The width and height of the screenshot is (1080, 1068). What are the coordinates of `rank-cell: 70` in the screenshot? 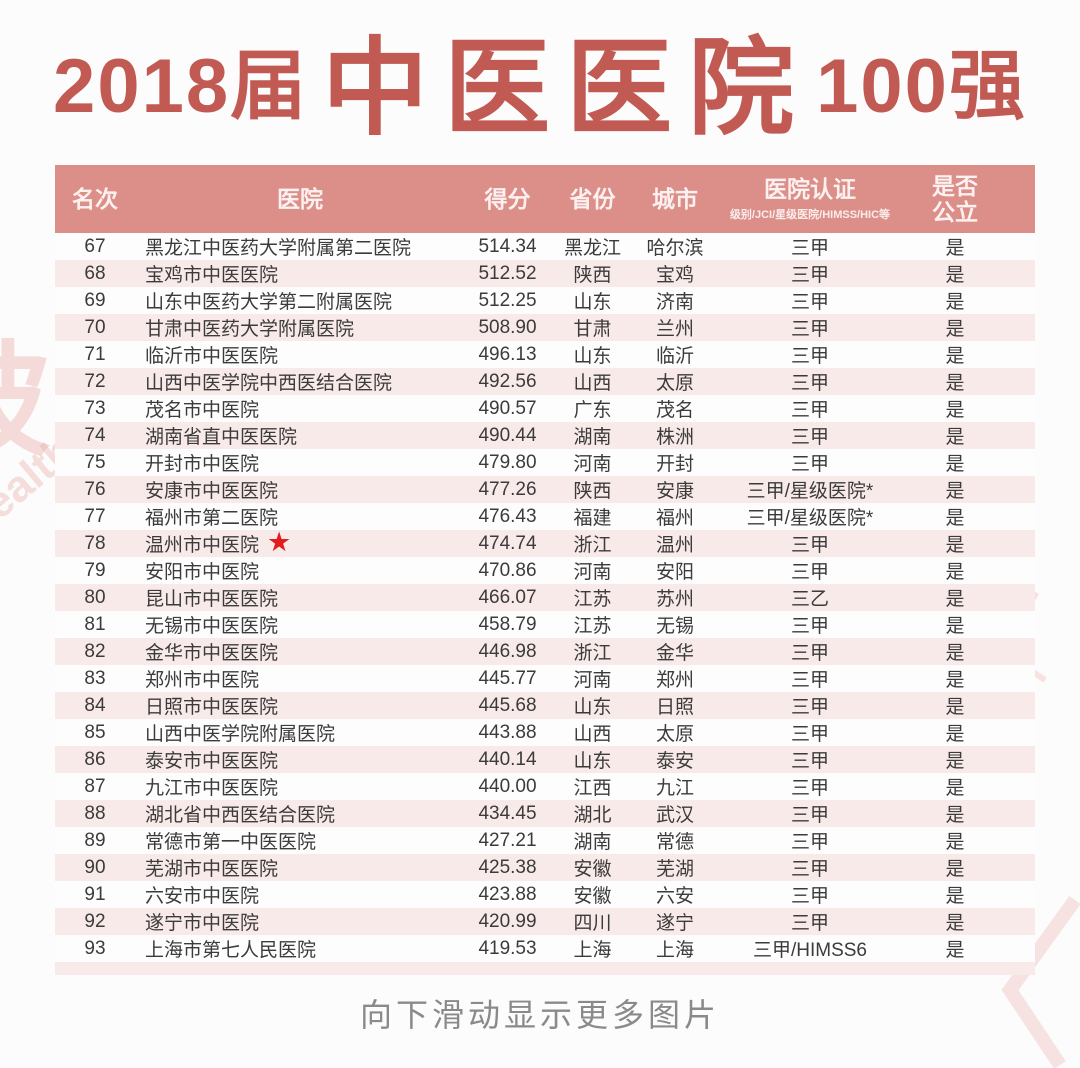 It's located at (95, 327).